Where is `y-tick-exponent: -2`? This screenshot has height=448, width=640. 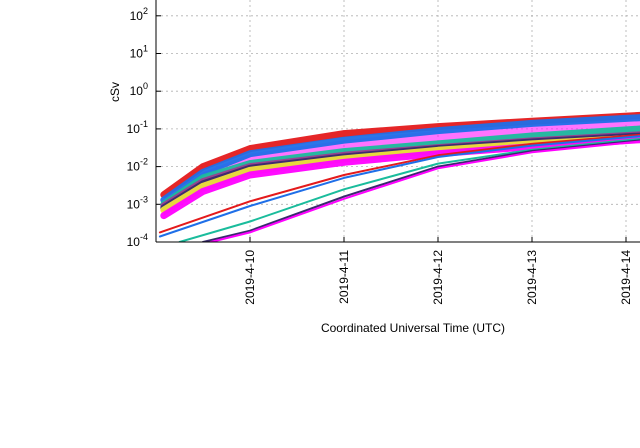 y-tick-exponent: -2 is located at coordinates (144, 162).